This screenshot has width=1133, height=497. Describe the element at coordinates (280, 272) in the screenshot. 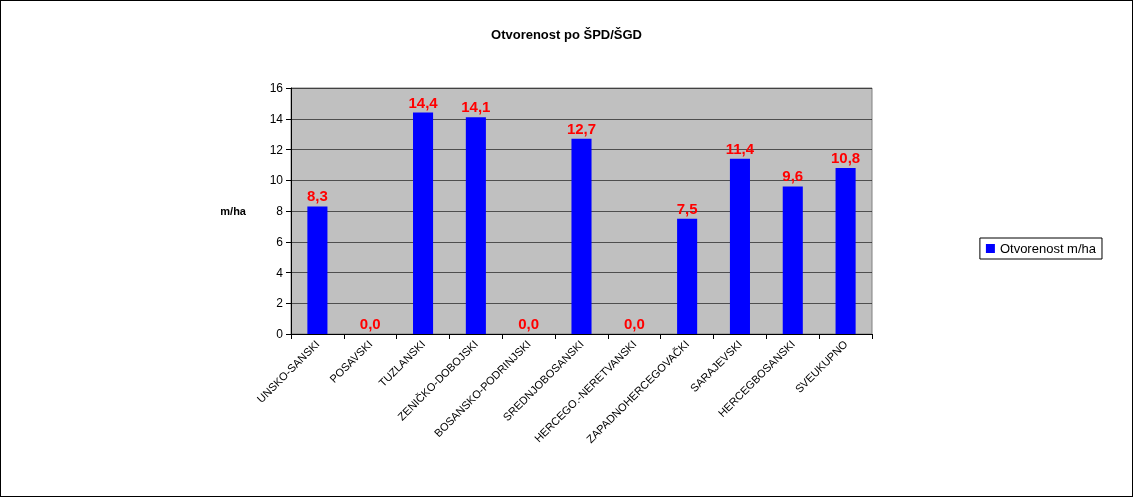

I see `y-tick-label: 4` at that location.